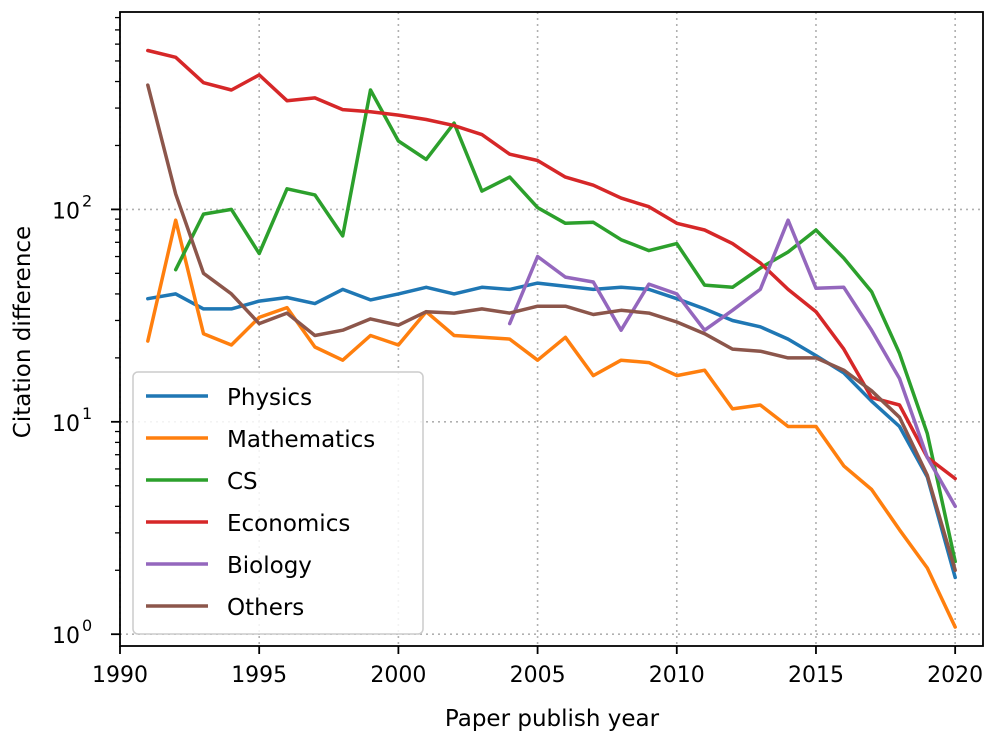  What do you see at coordinates (677, 675) in the screenshot?
I see `x-tick-label: 2010` at bounding box center [677, 675].